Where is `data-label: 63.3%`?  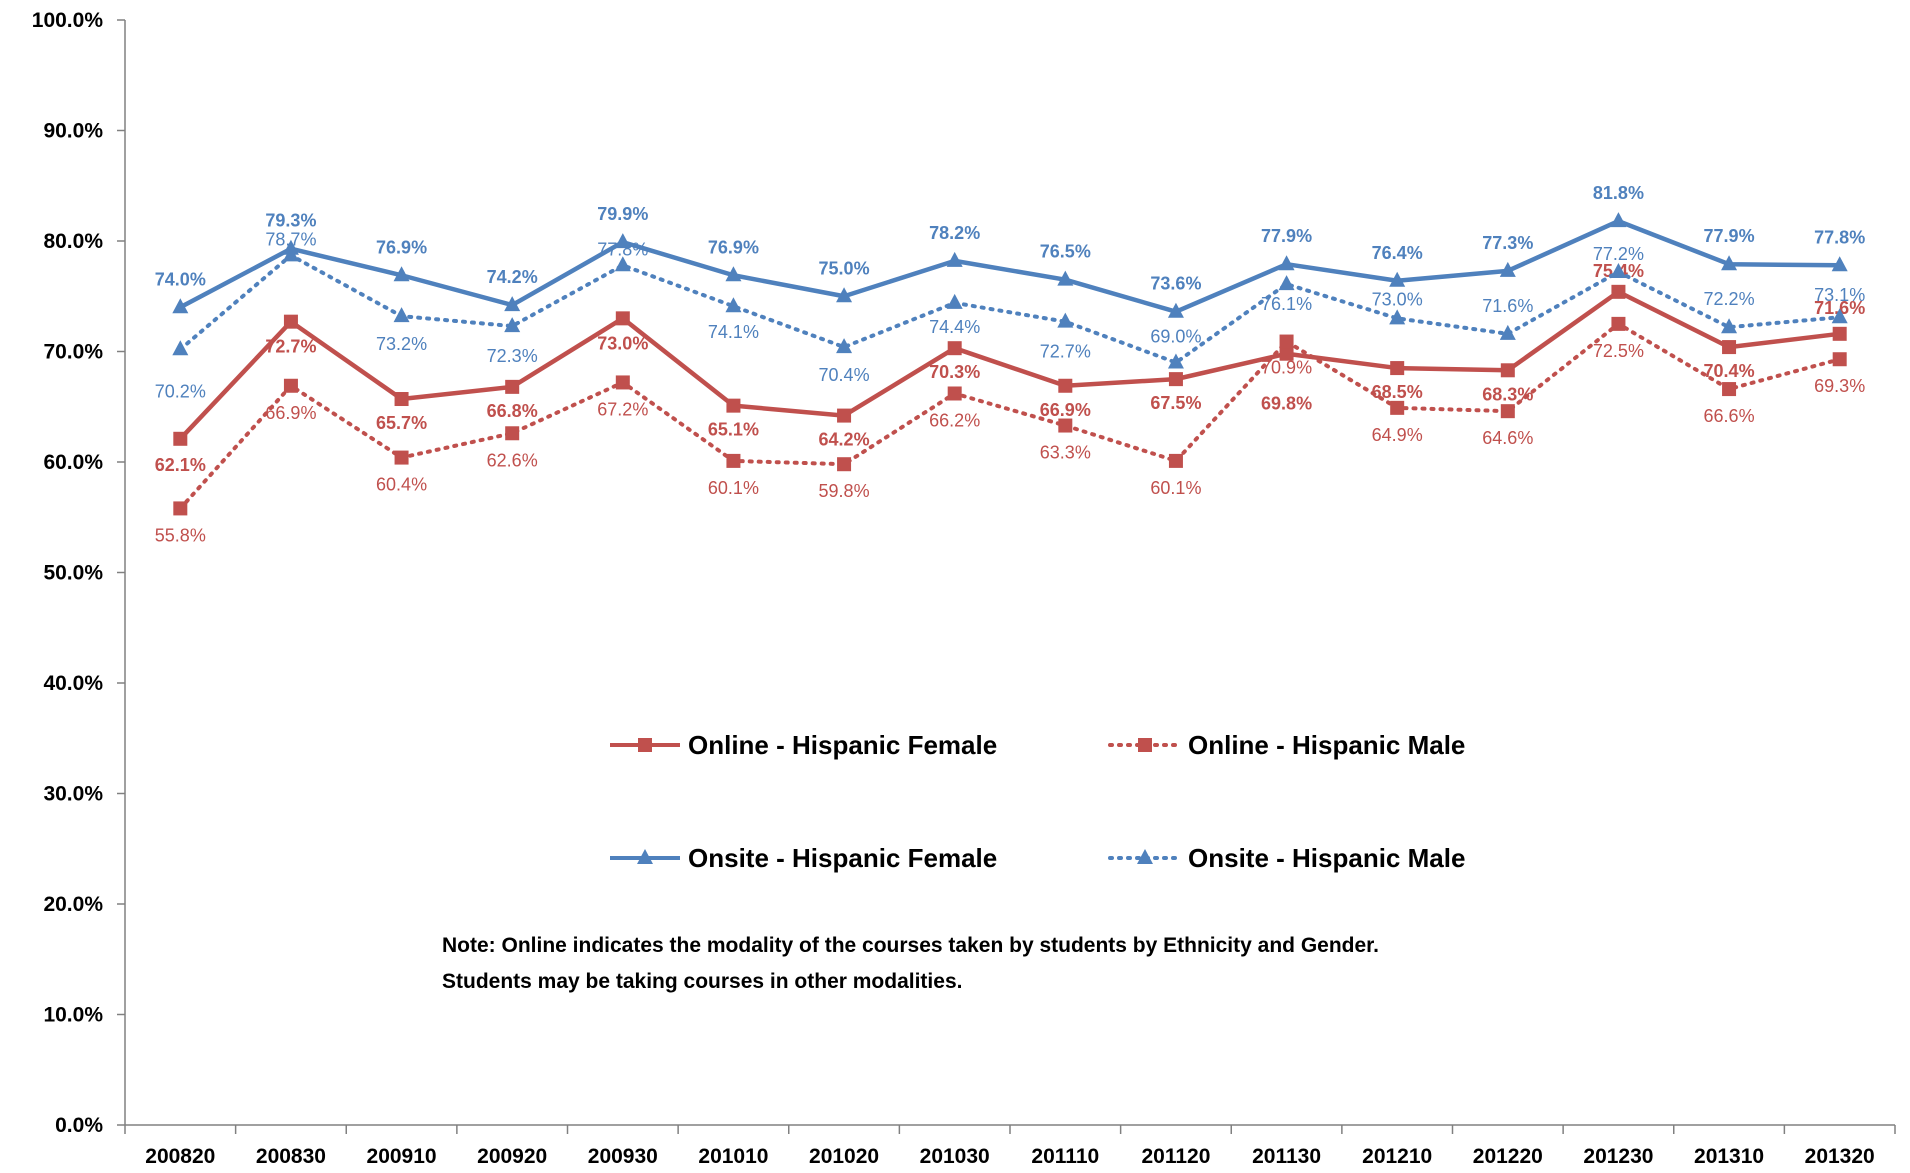
data-label: 63.3% is located at coordinates (1065, 453).